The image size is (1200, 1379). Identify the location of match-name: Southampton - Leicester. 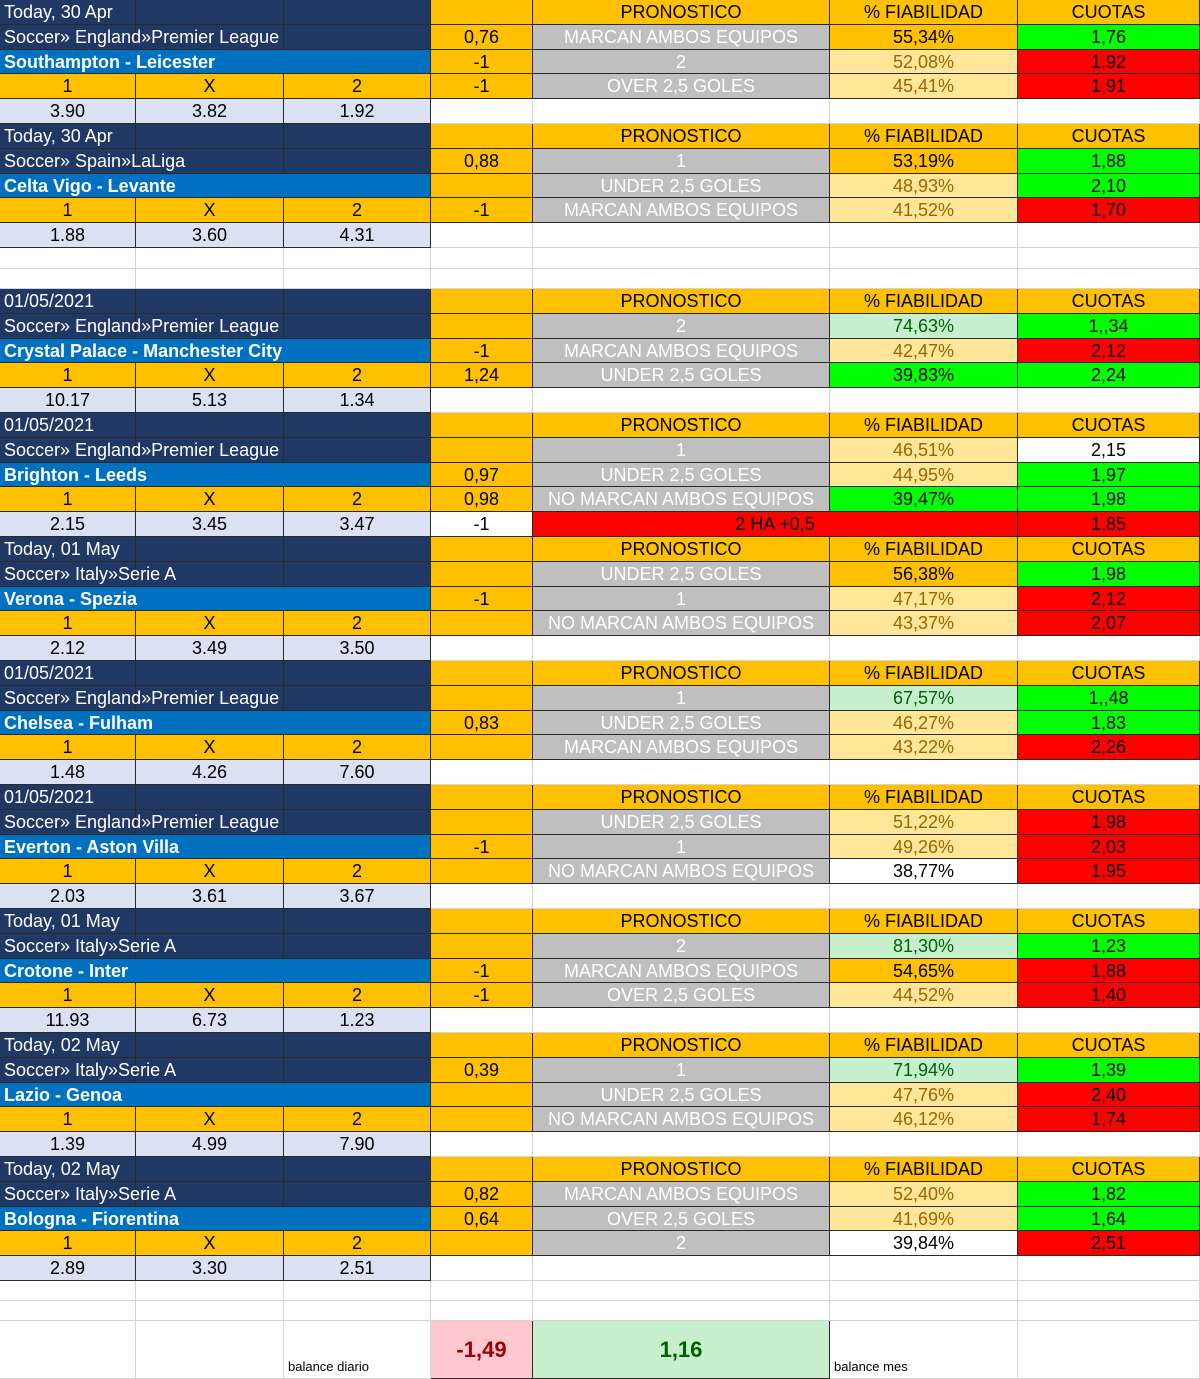
(215, 62).